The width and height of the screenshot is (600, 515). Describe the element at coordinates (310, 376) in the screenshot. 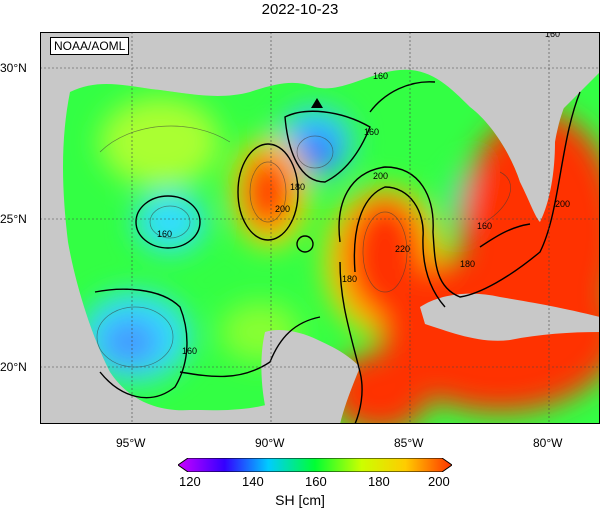

I see `yucatan-landmass` at that location.